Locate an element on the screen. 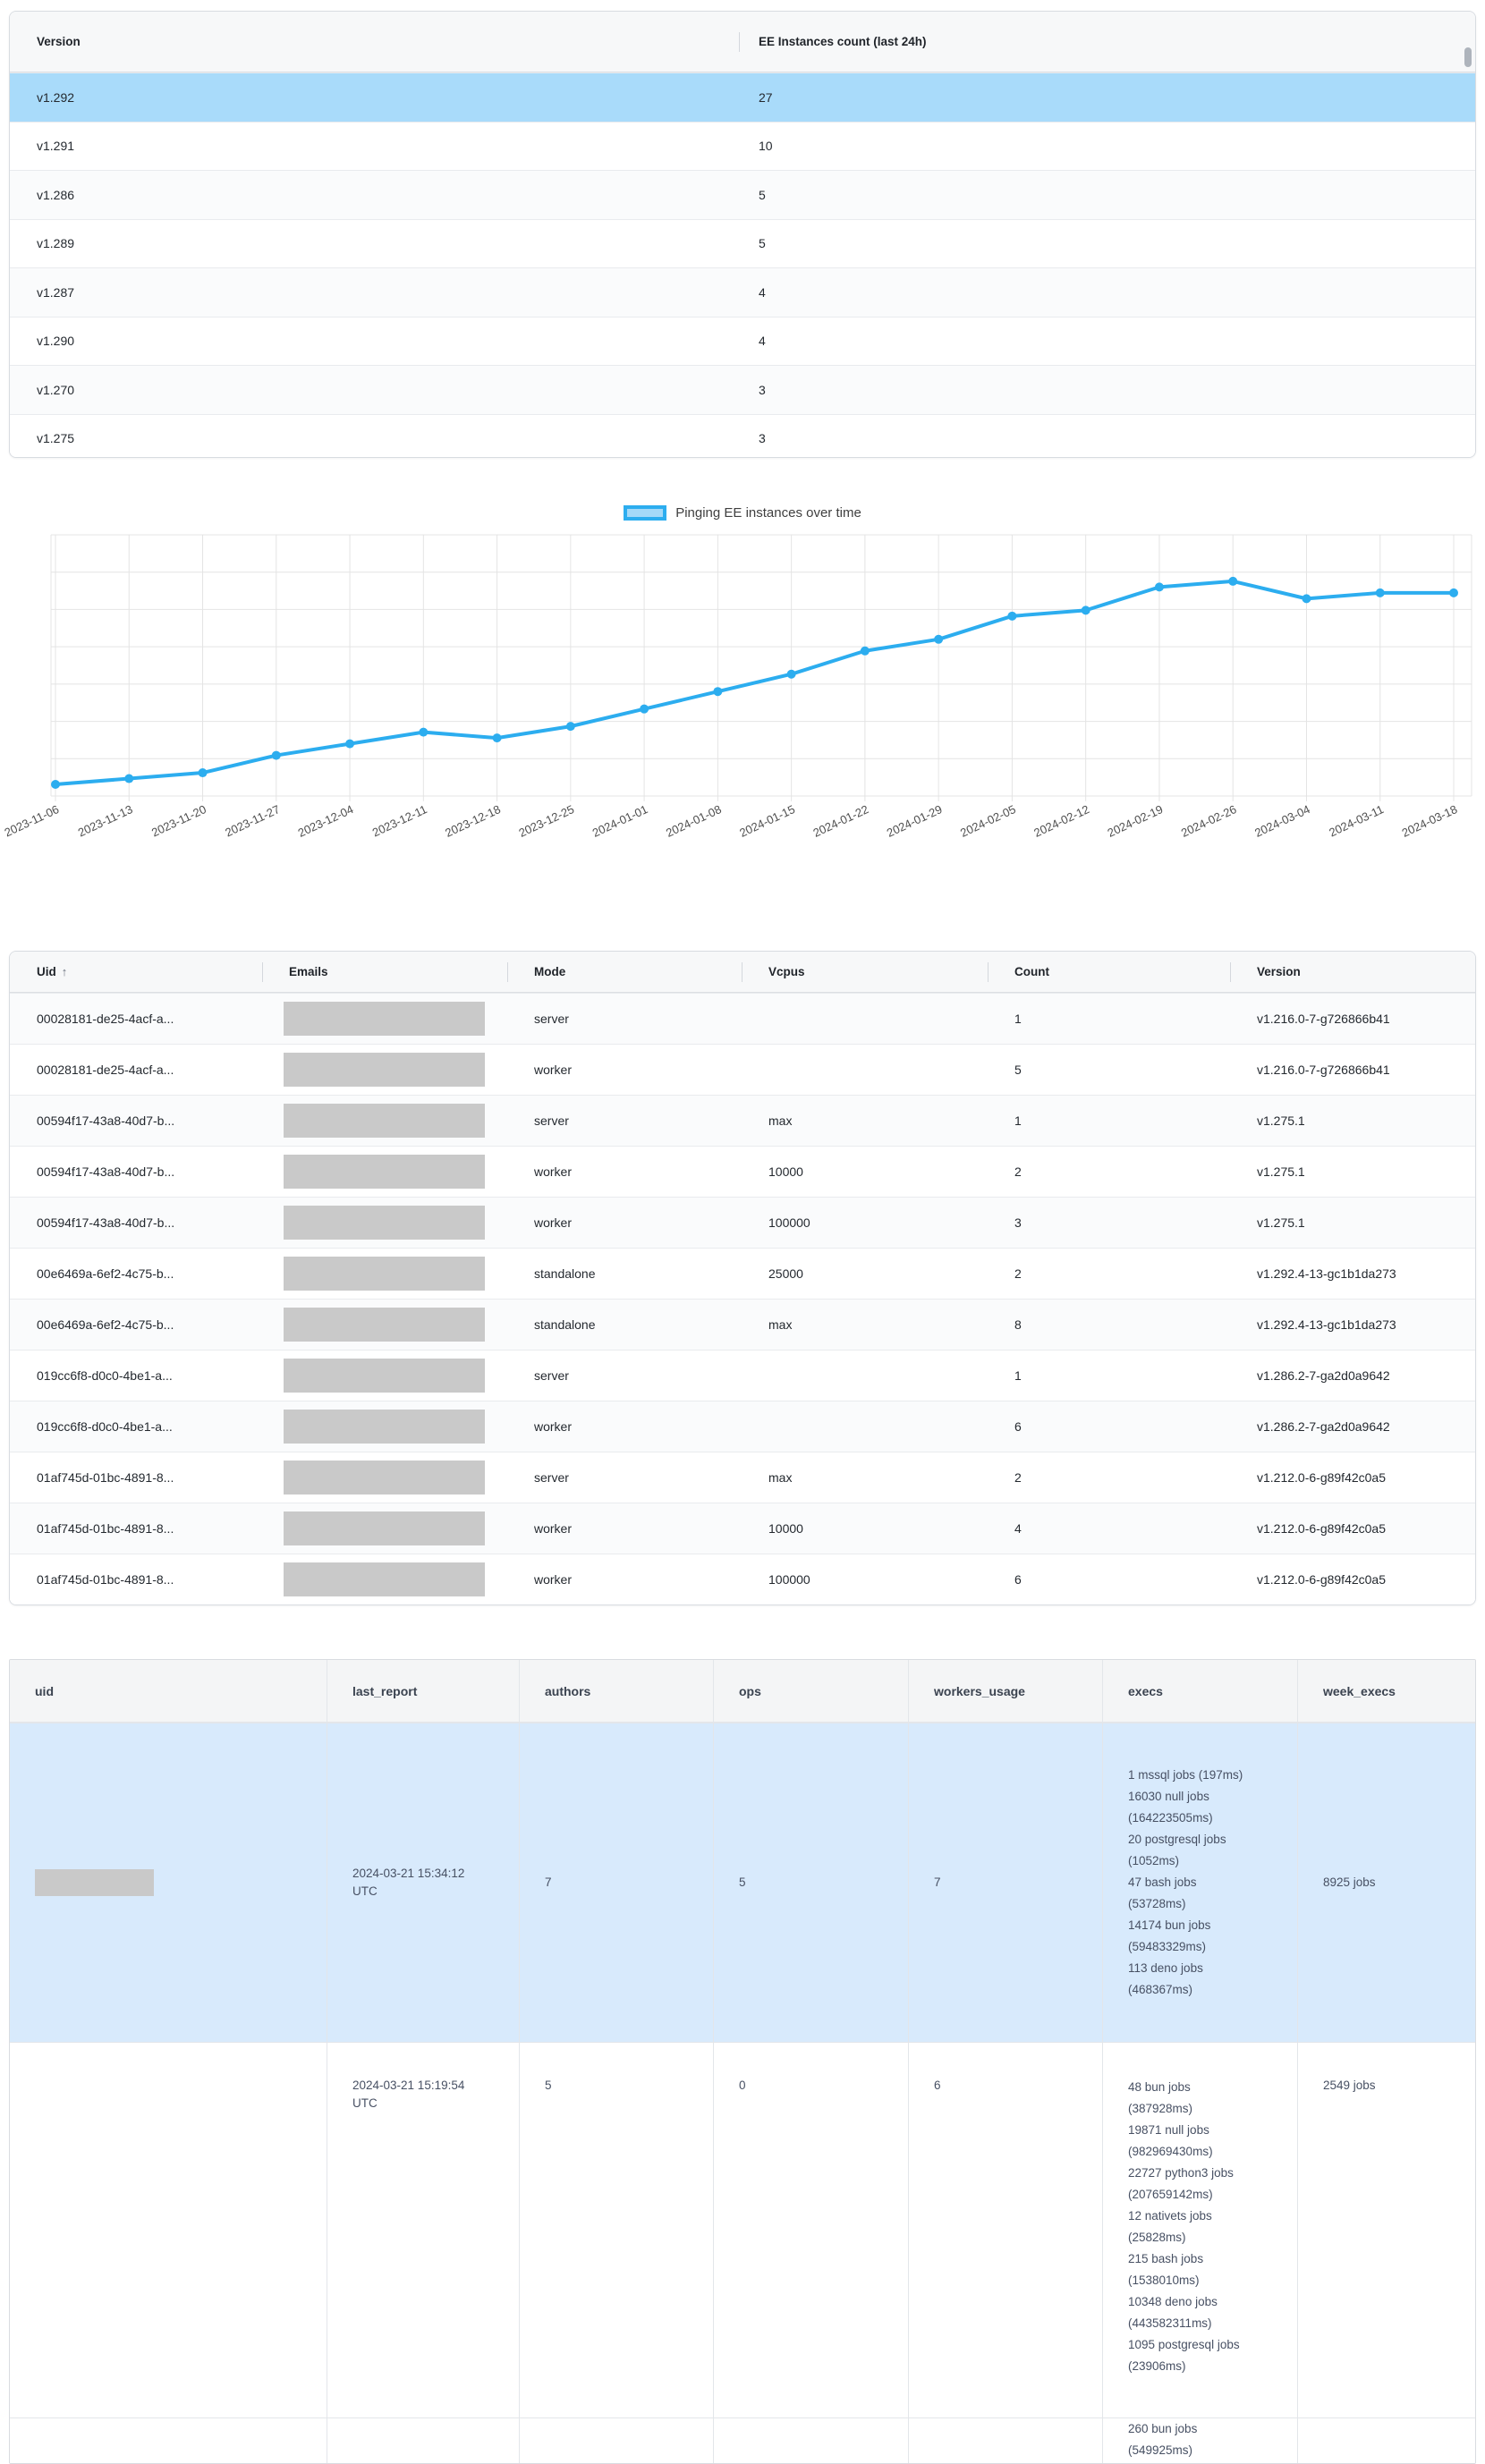 This screenshot has height=2464, width=1485. x-axis-tick-label: 2024-01-29 is located at coordinates (915, 821).